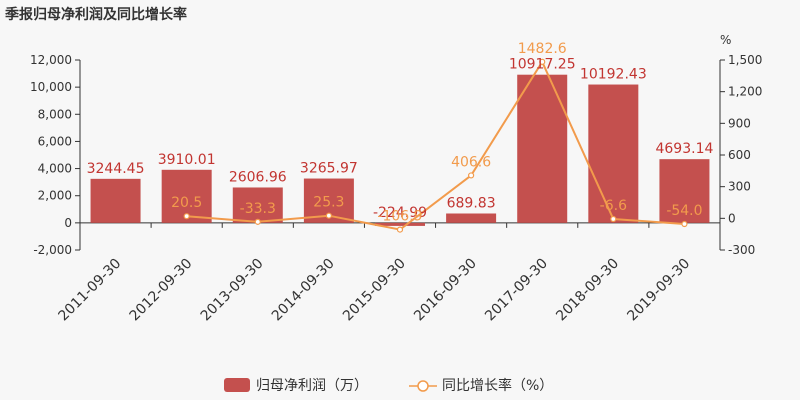  What do you see at coordinates (739, 155) in the screenshot?
I see `right-axis-tick-label: 600` at bounding box center [739, 155].